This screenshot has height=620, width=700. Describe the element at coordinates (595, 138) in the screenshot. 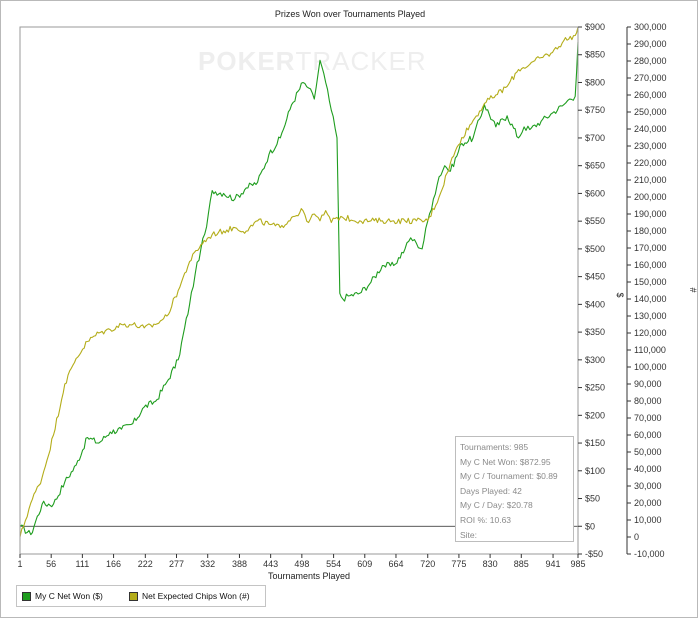

I see `y-left-tick-label: $700` at that location.